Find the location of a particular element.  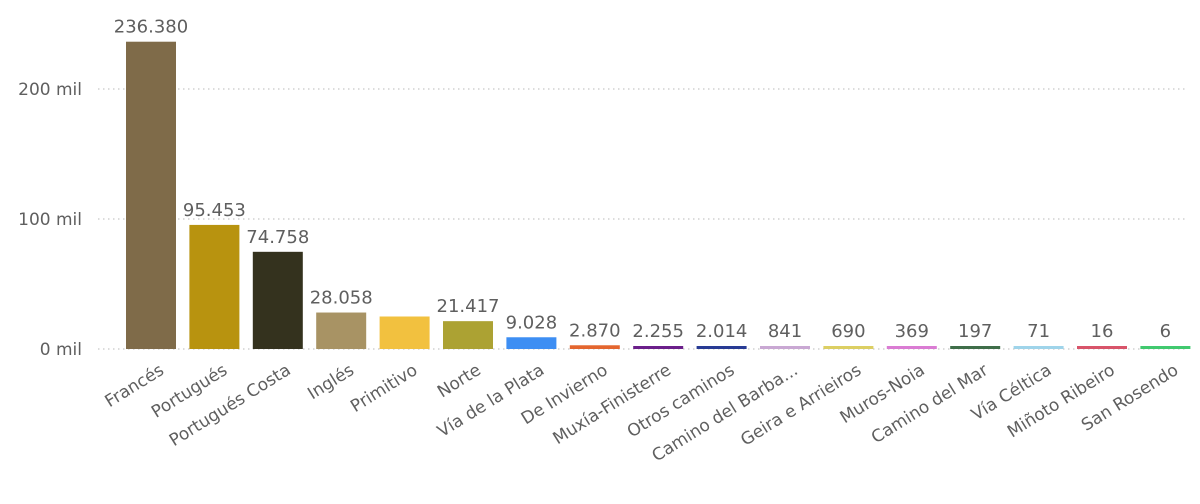

data-label: 16 is located at coordinates (1102, 331).